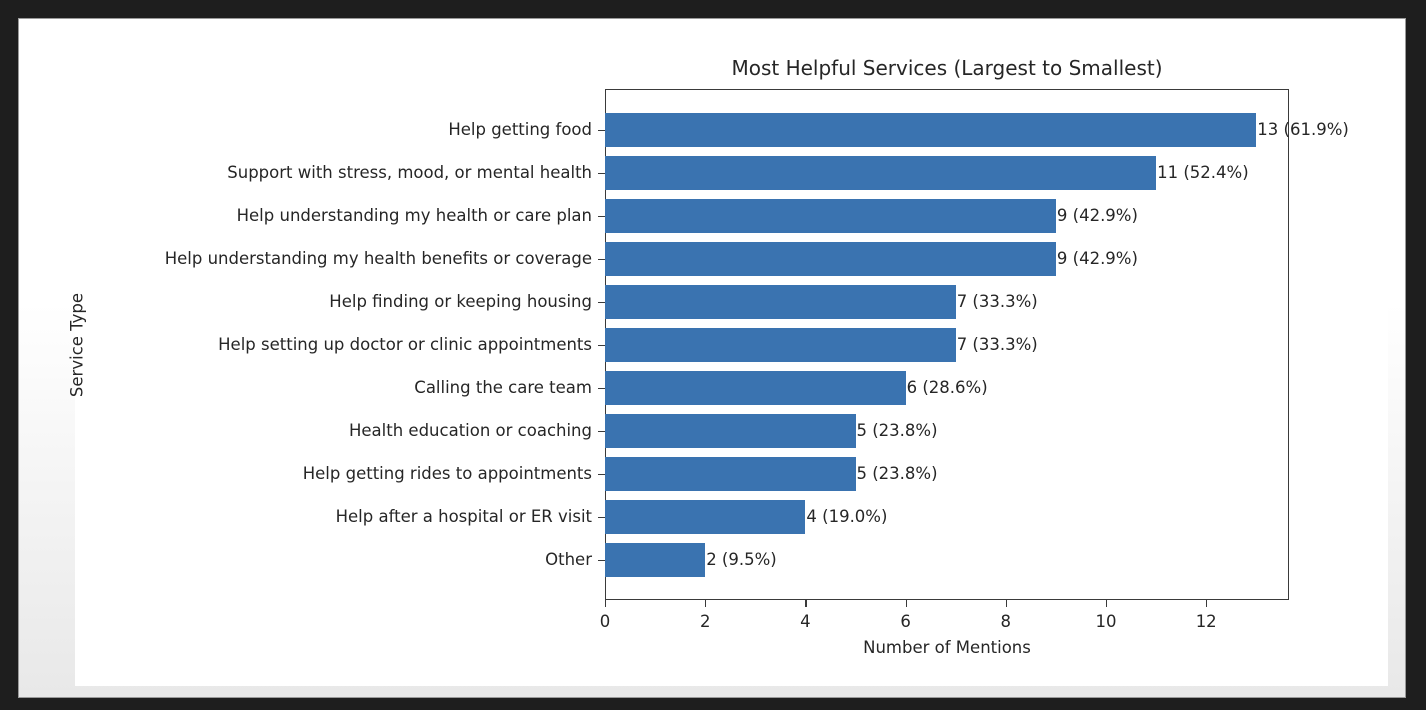  I want to click on y-tick-label: Help finding or keeping housing, so click(460, 301).